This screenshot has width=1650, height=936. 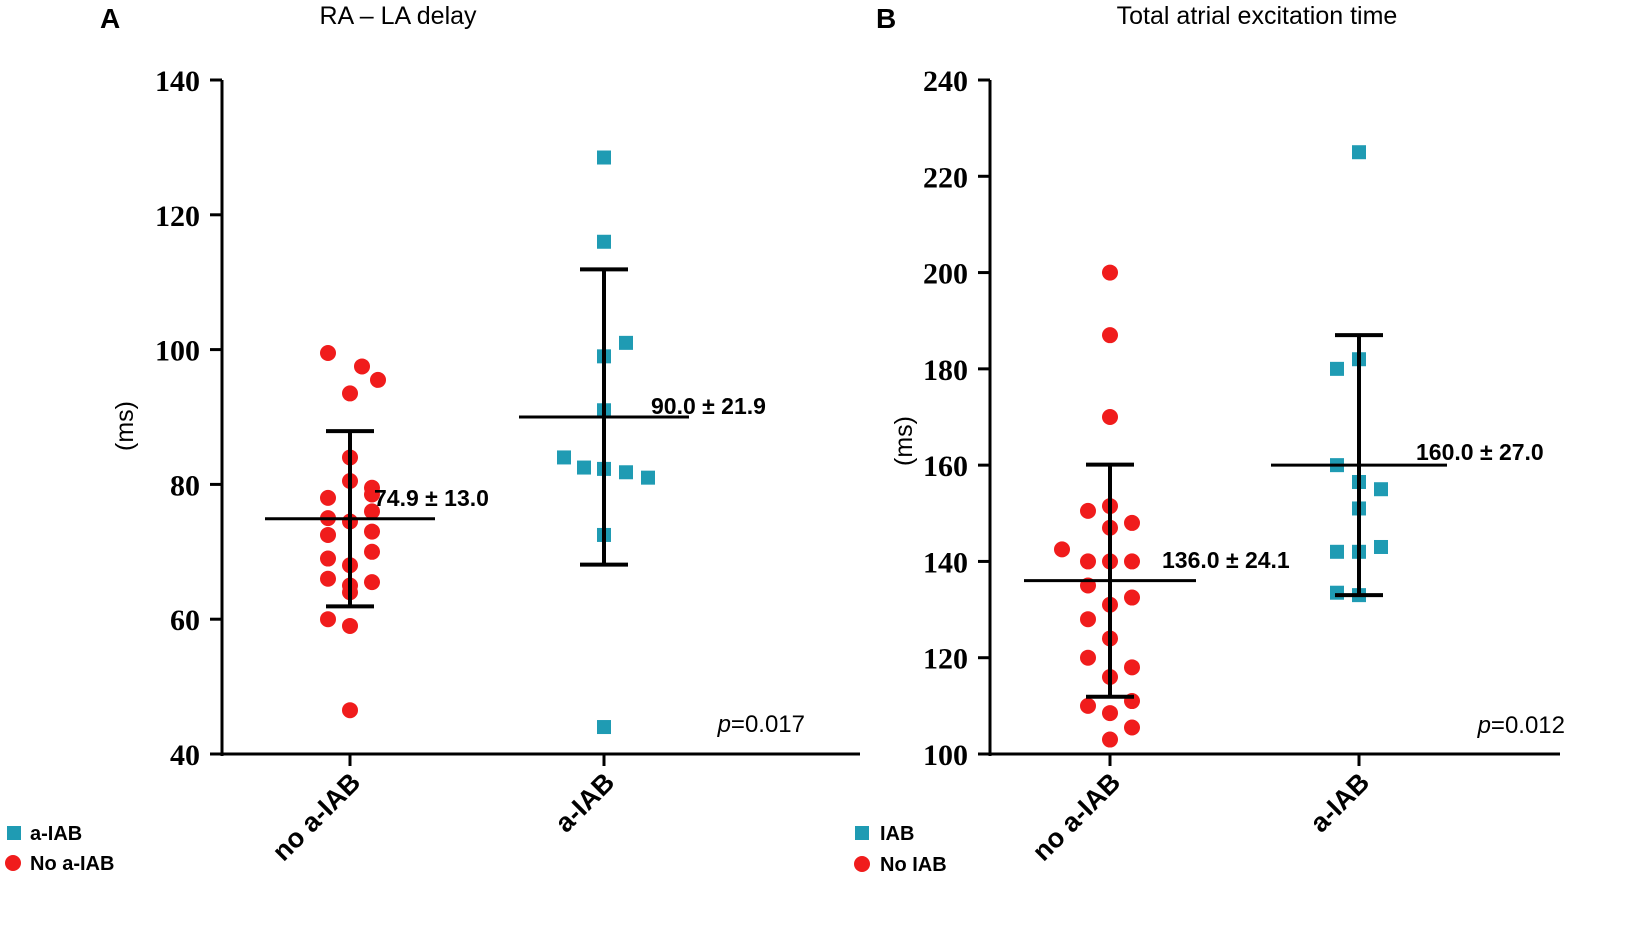 I want to click on y-tick-label: 220, so click(x=945, y=177).